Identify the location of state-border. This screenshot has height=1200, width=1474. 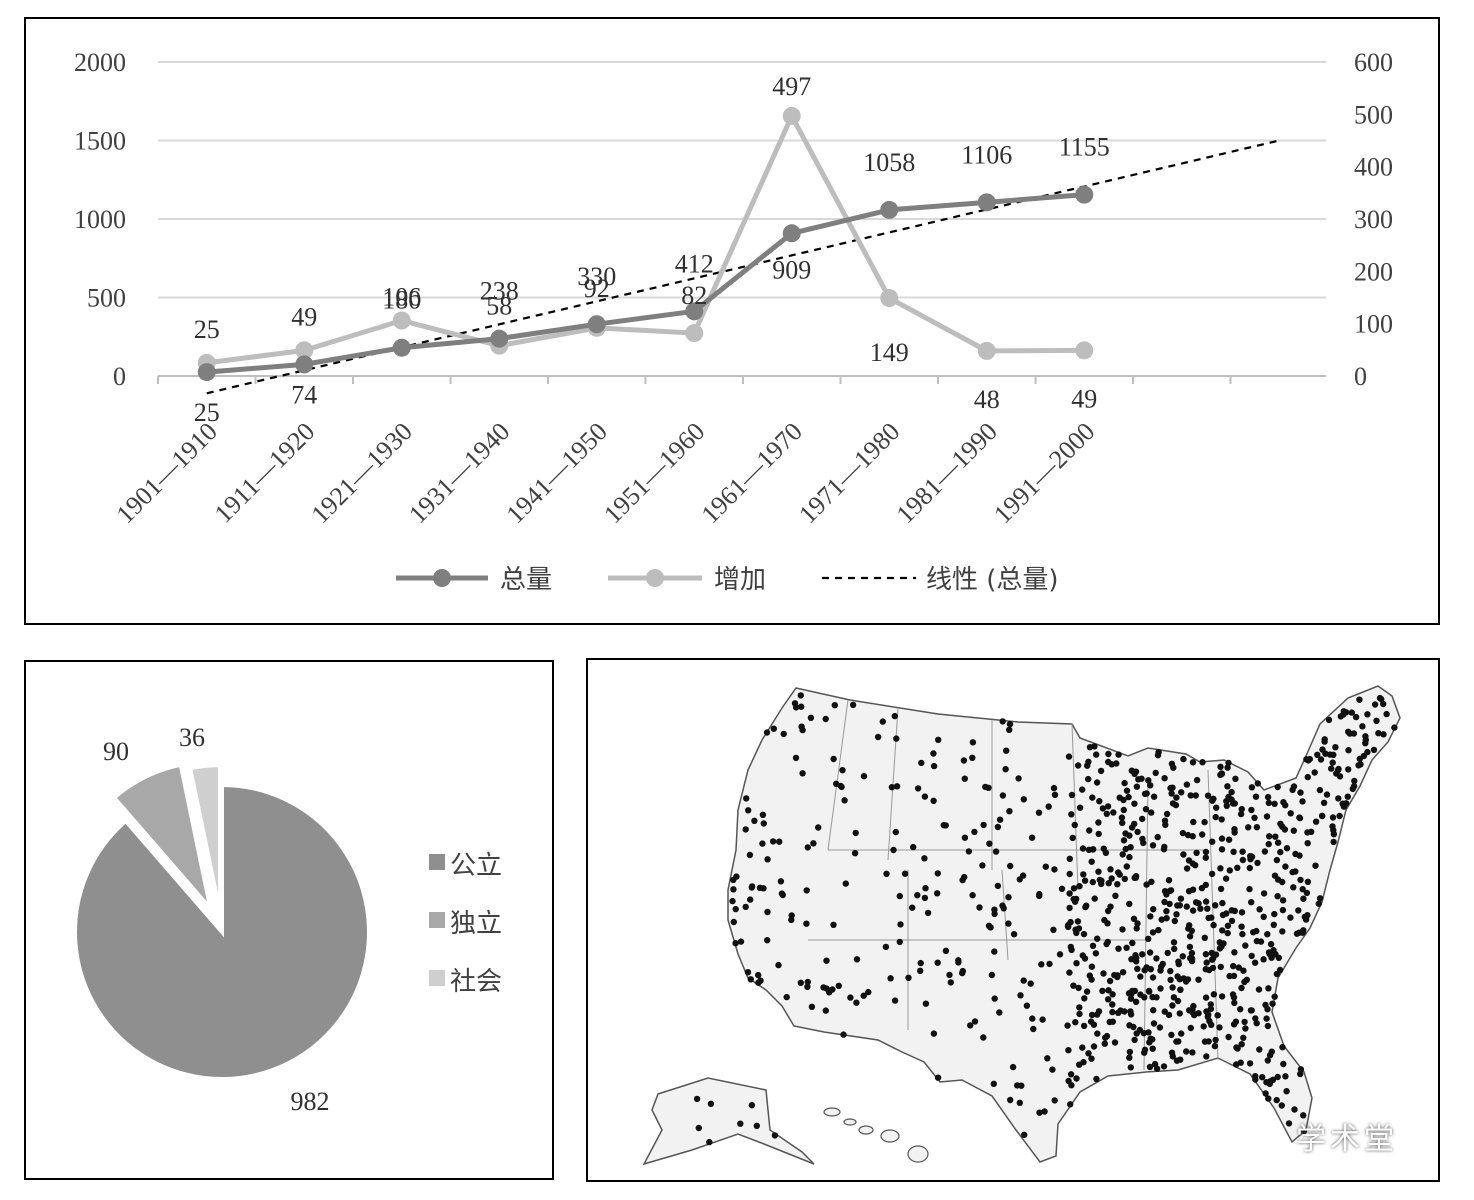
(838, 775).